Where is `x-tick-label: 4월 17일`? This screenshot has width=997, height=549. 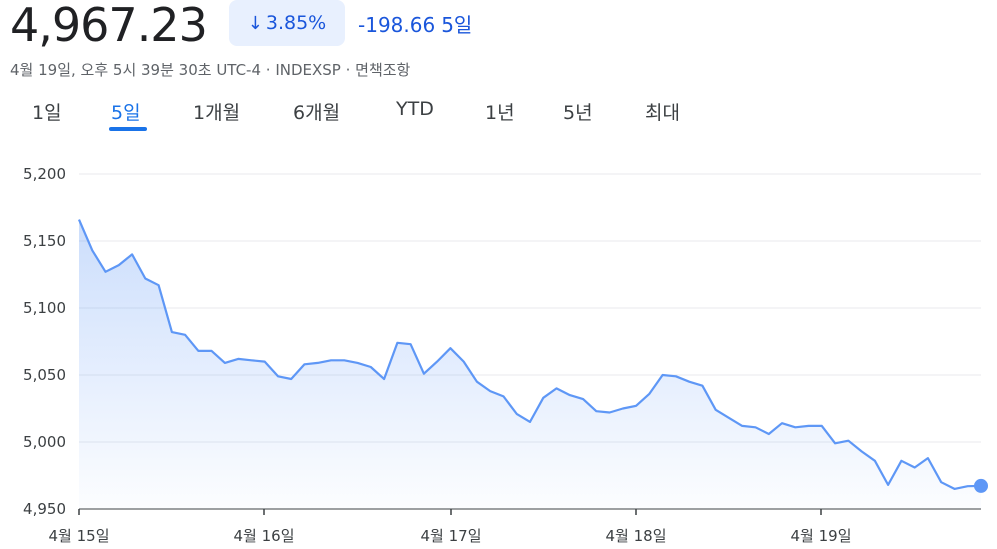 x-tick-label: 4월 17일 is located at coordinates (451, 536).